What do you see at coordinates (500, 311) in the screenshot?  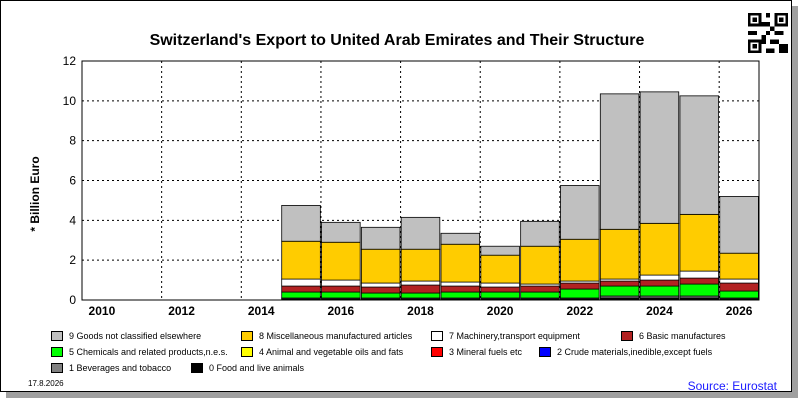 I see `x-tick-label: 2020` at bounding box center [500, 311].